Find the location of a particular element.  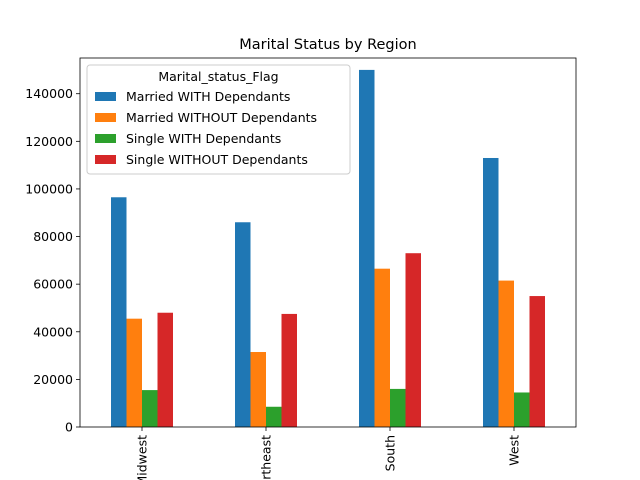

y-tick-label: 20000 is located at coordinates (53, 379).